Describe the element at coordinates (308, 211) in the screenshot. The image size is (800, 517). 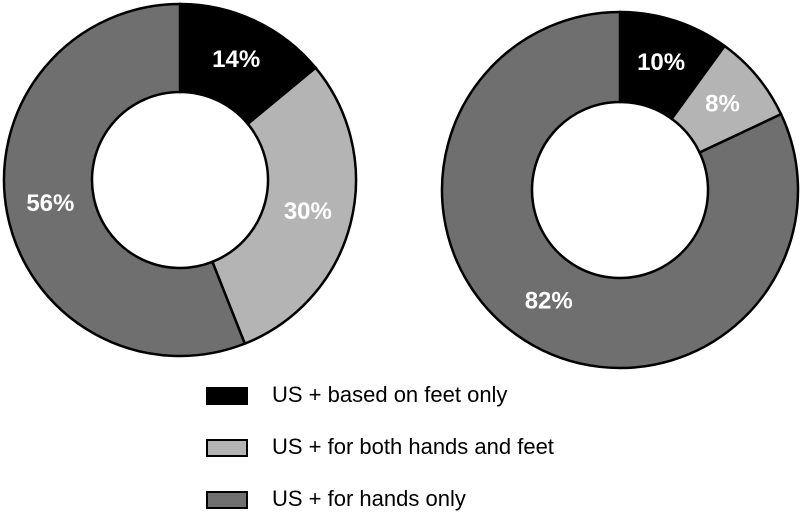
I see `data-label: 30%` at that location.